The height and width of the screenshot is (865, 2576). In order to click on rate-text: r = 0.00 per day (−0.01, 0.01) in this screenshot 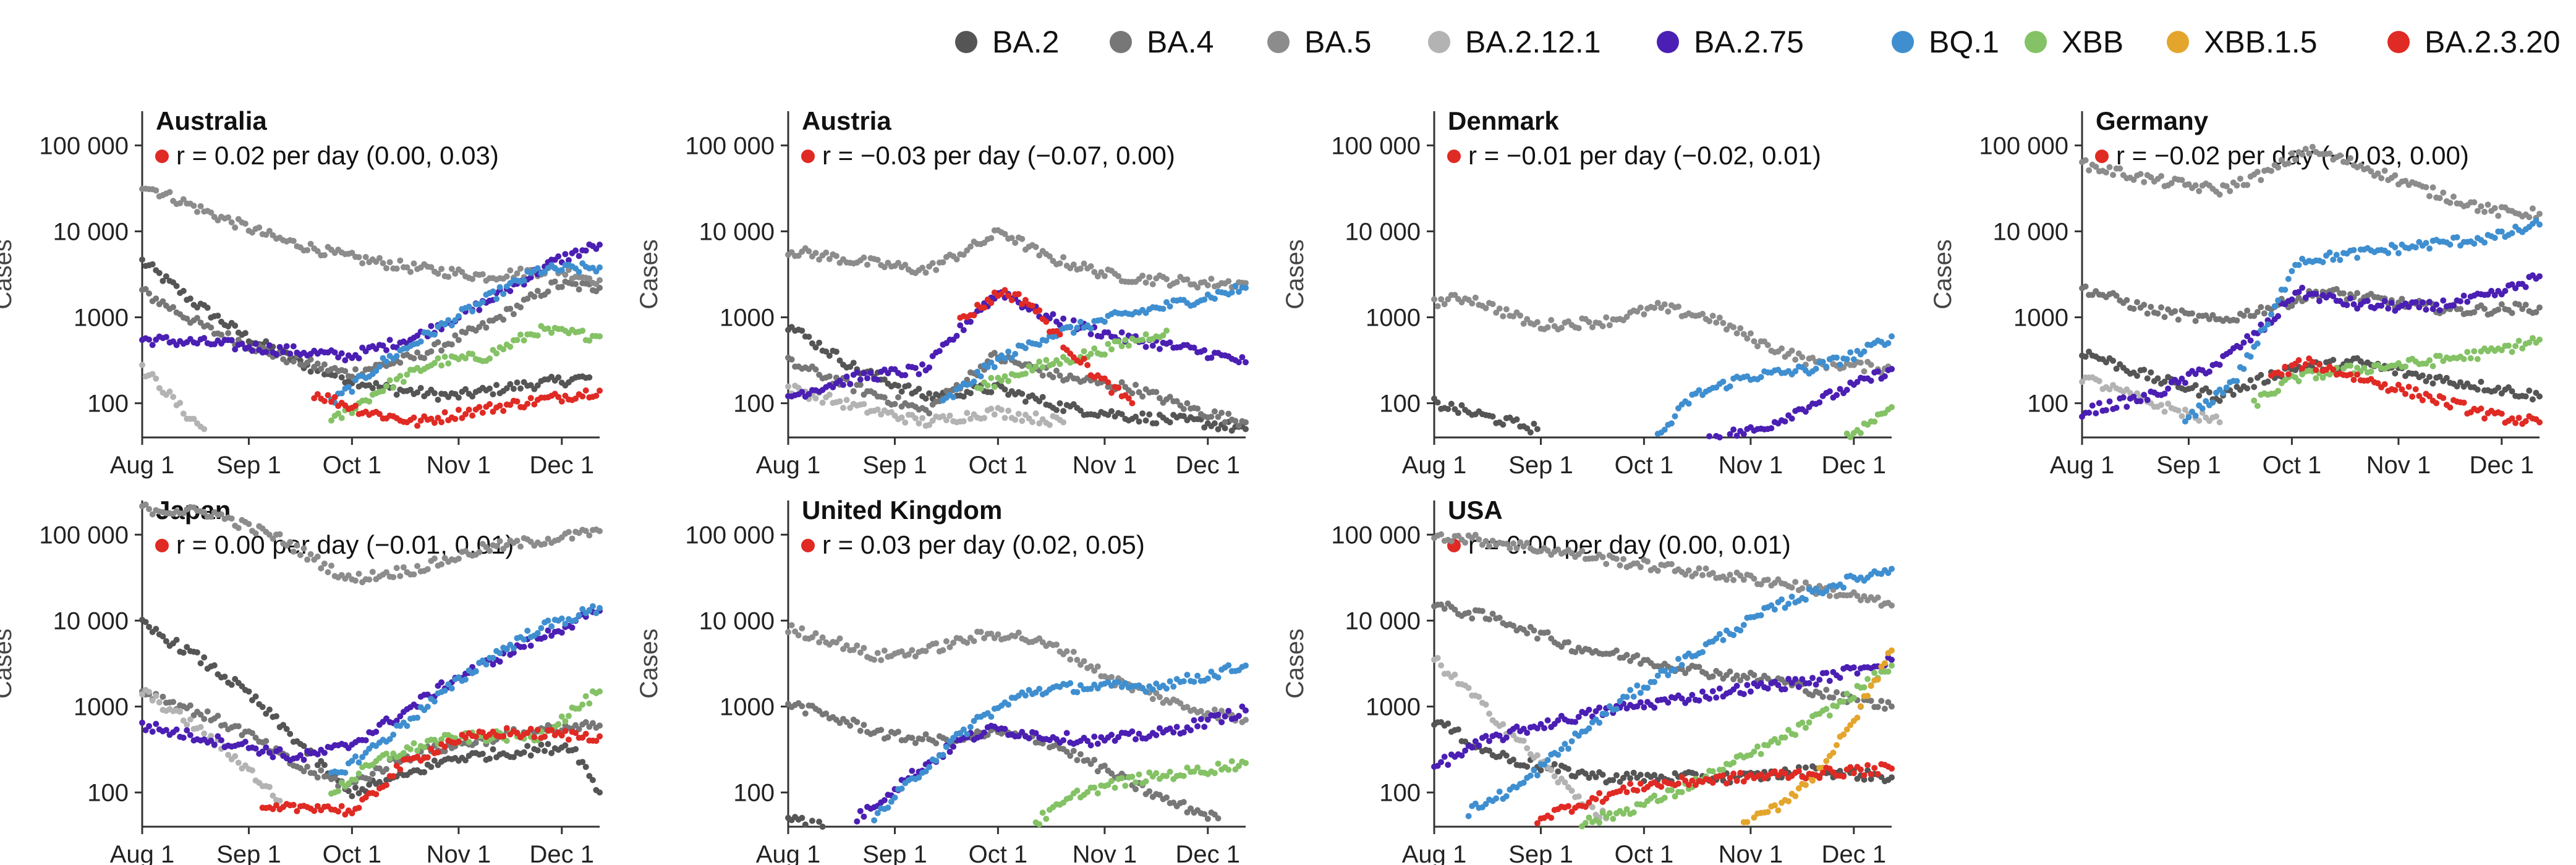, I will do `click(345, 544)`.